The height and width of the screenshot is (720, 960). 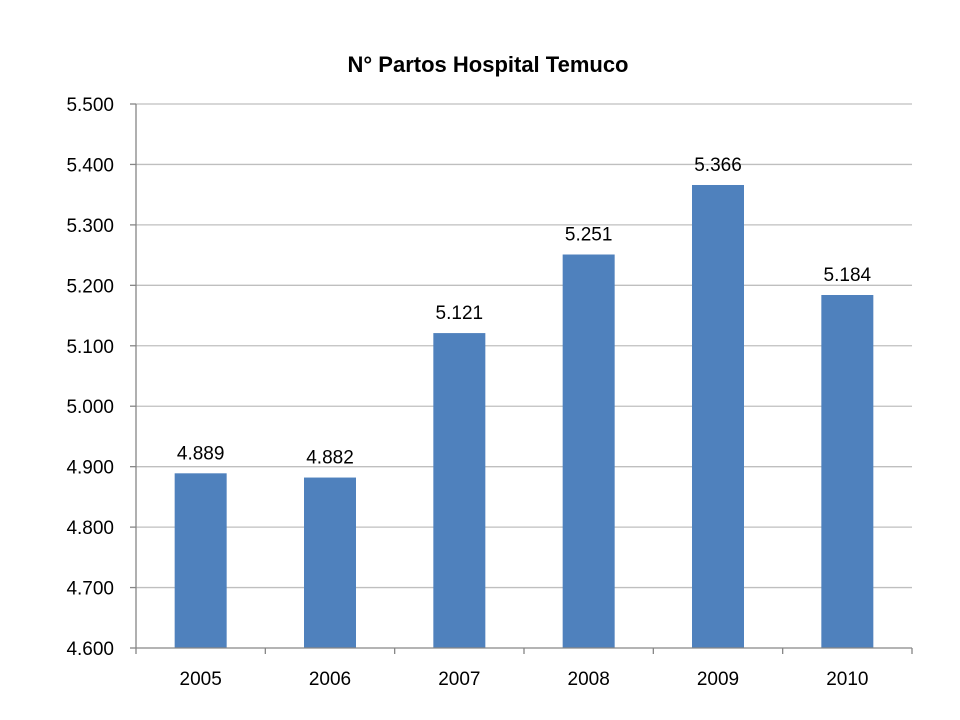 What do you see at coordinates (589, 235) in the screenshot?
I see `data-label: 5.251` at bounding box center [589, 235].